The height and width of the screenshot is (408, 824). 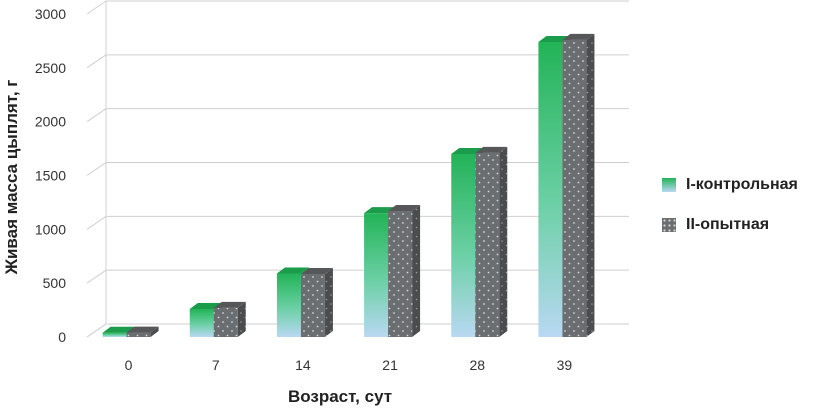 What do you see at coordinates (50, 122) in the screenshot?
I see `y-tick-label: 2000` at bounding box center [50, 122].